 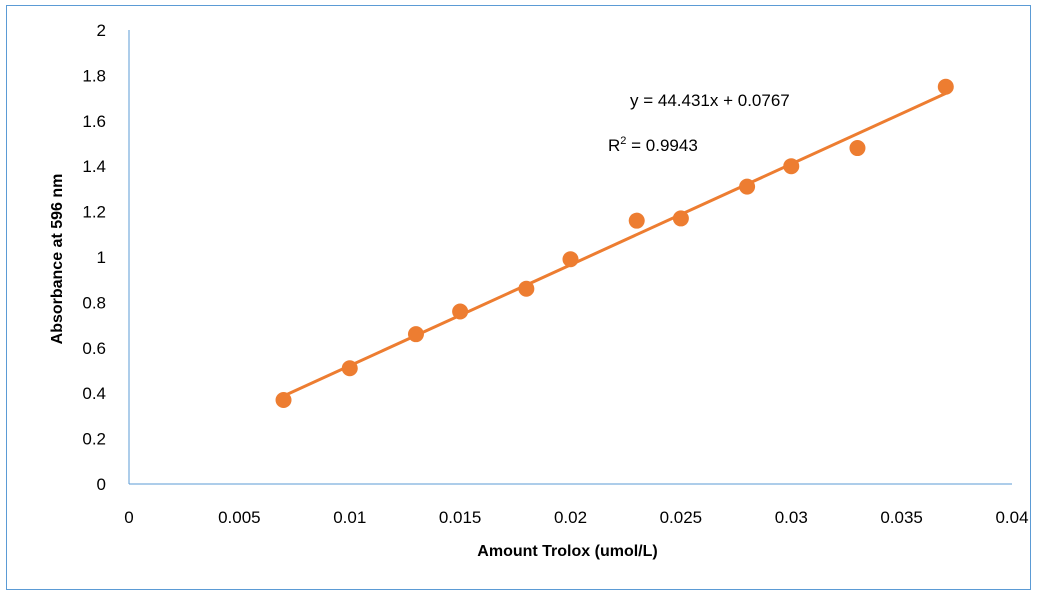 I want to click on y-tick-label: 1.4, so click(x=94, y=166).